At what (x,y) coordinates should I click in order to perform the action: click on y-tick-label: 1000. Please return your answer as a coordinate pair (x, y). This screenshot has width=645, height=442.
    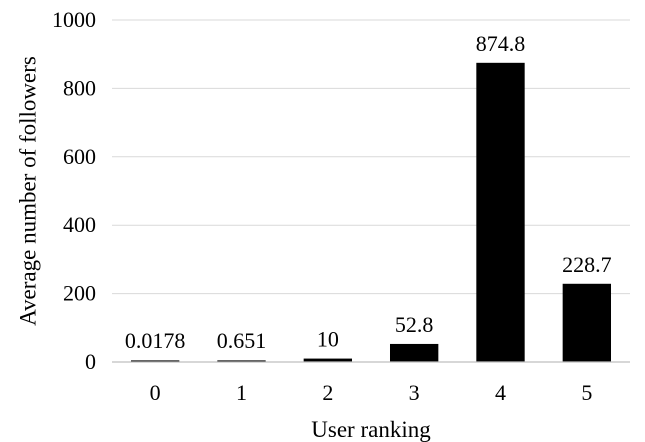
    Looking at the image, I should click on (74, 19).